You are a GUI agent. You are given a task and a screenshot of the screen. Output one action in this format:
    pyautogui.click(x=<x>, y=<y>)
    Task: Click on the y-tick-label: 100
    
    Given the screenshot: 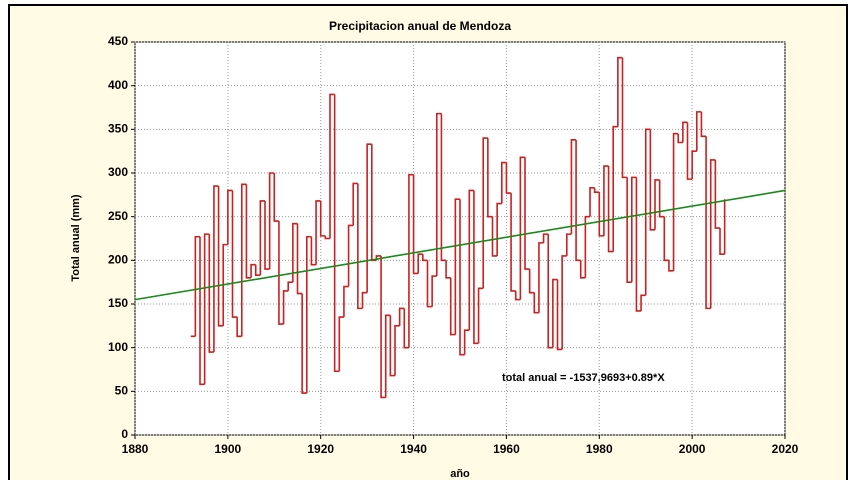 What is the action you would take?
    pyautogui.click(x=118, y=347)
    